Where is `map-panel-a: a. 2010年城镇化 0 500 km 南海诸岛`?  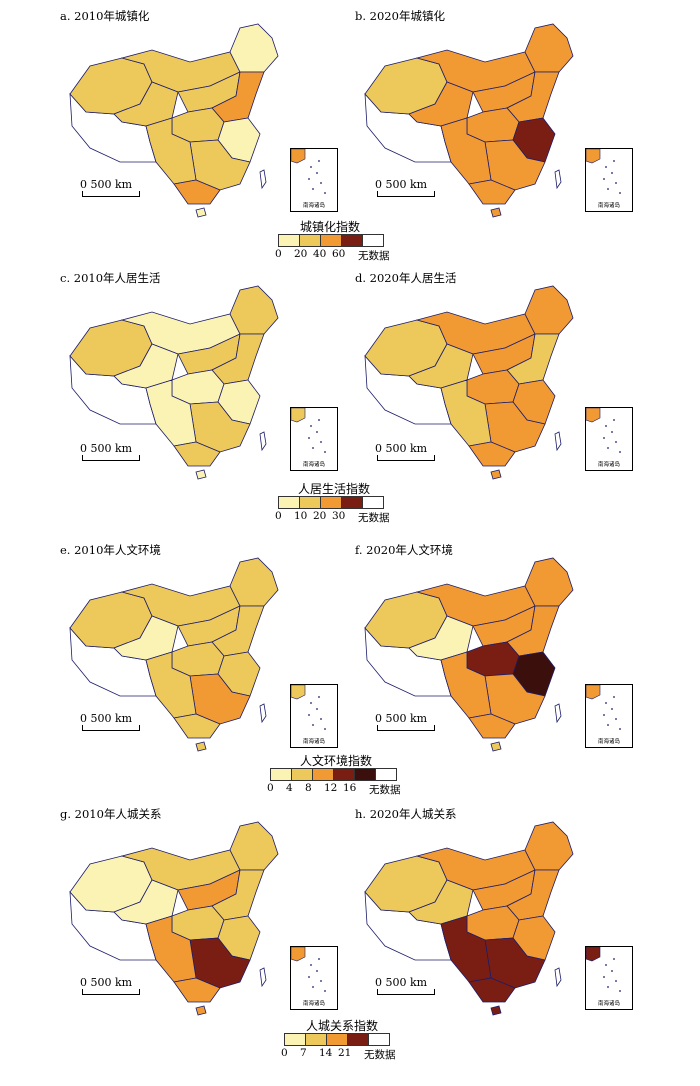
map-panel-a: a. 2010年城镇化 0 500 km 南海诸岛 is located at coordinates (225, 115).